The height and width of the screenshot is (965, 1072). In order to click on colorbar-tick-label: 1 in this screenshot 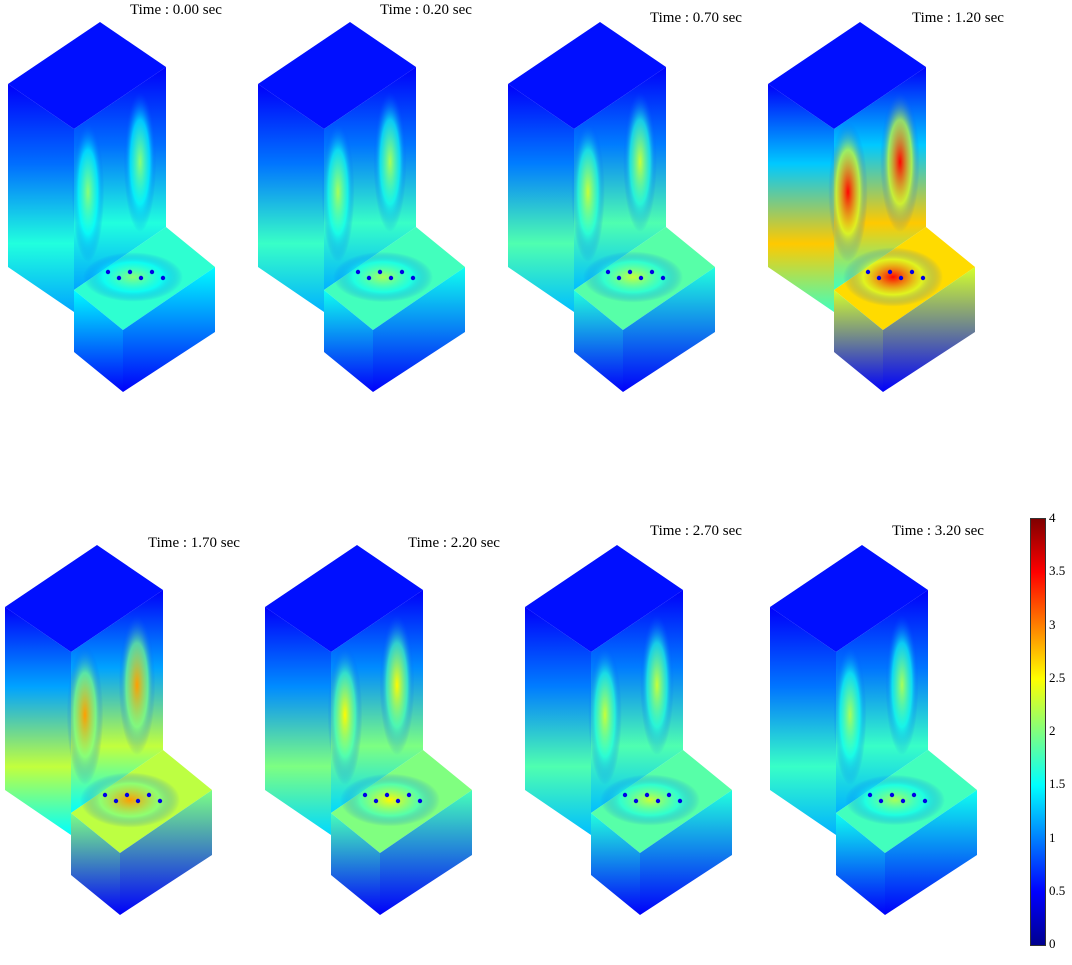, I will do `click(1052, 837)`.